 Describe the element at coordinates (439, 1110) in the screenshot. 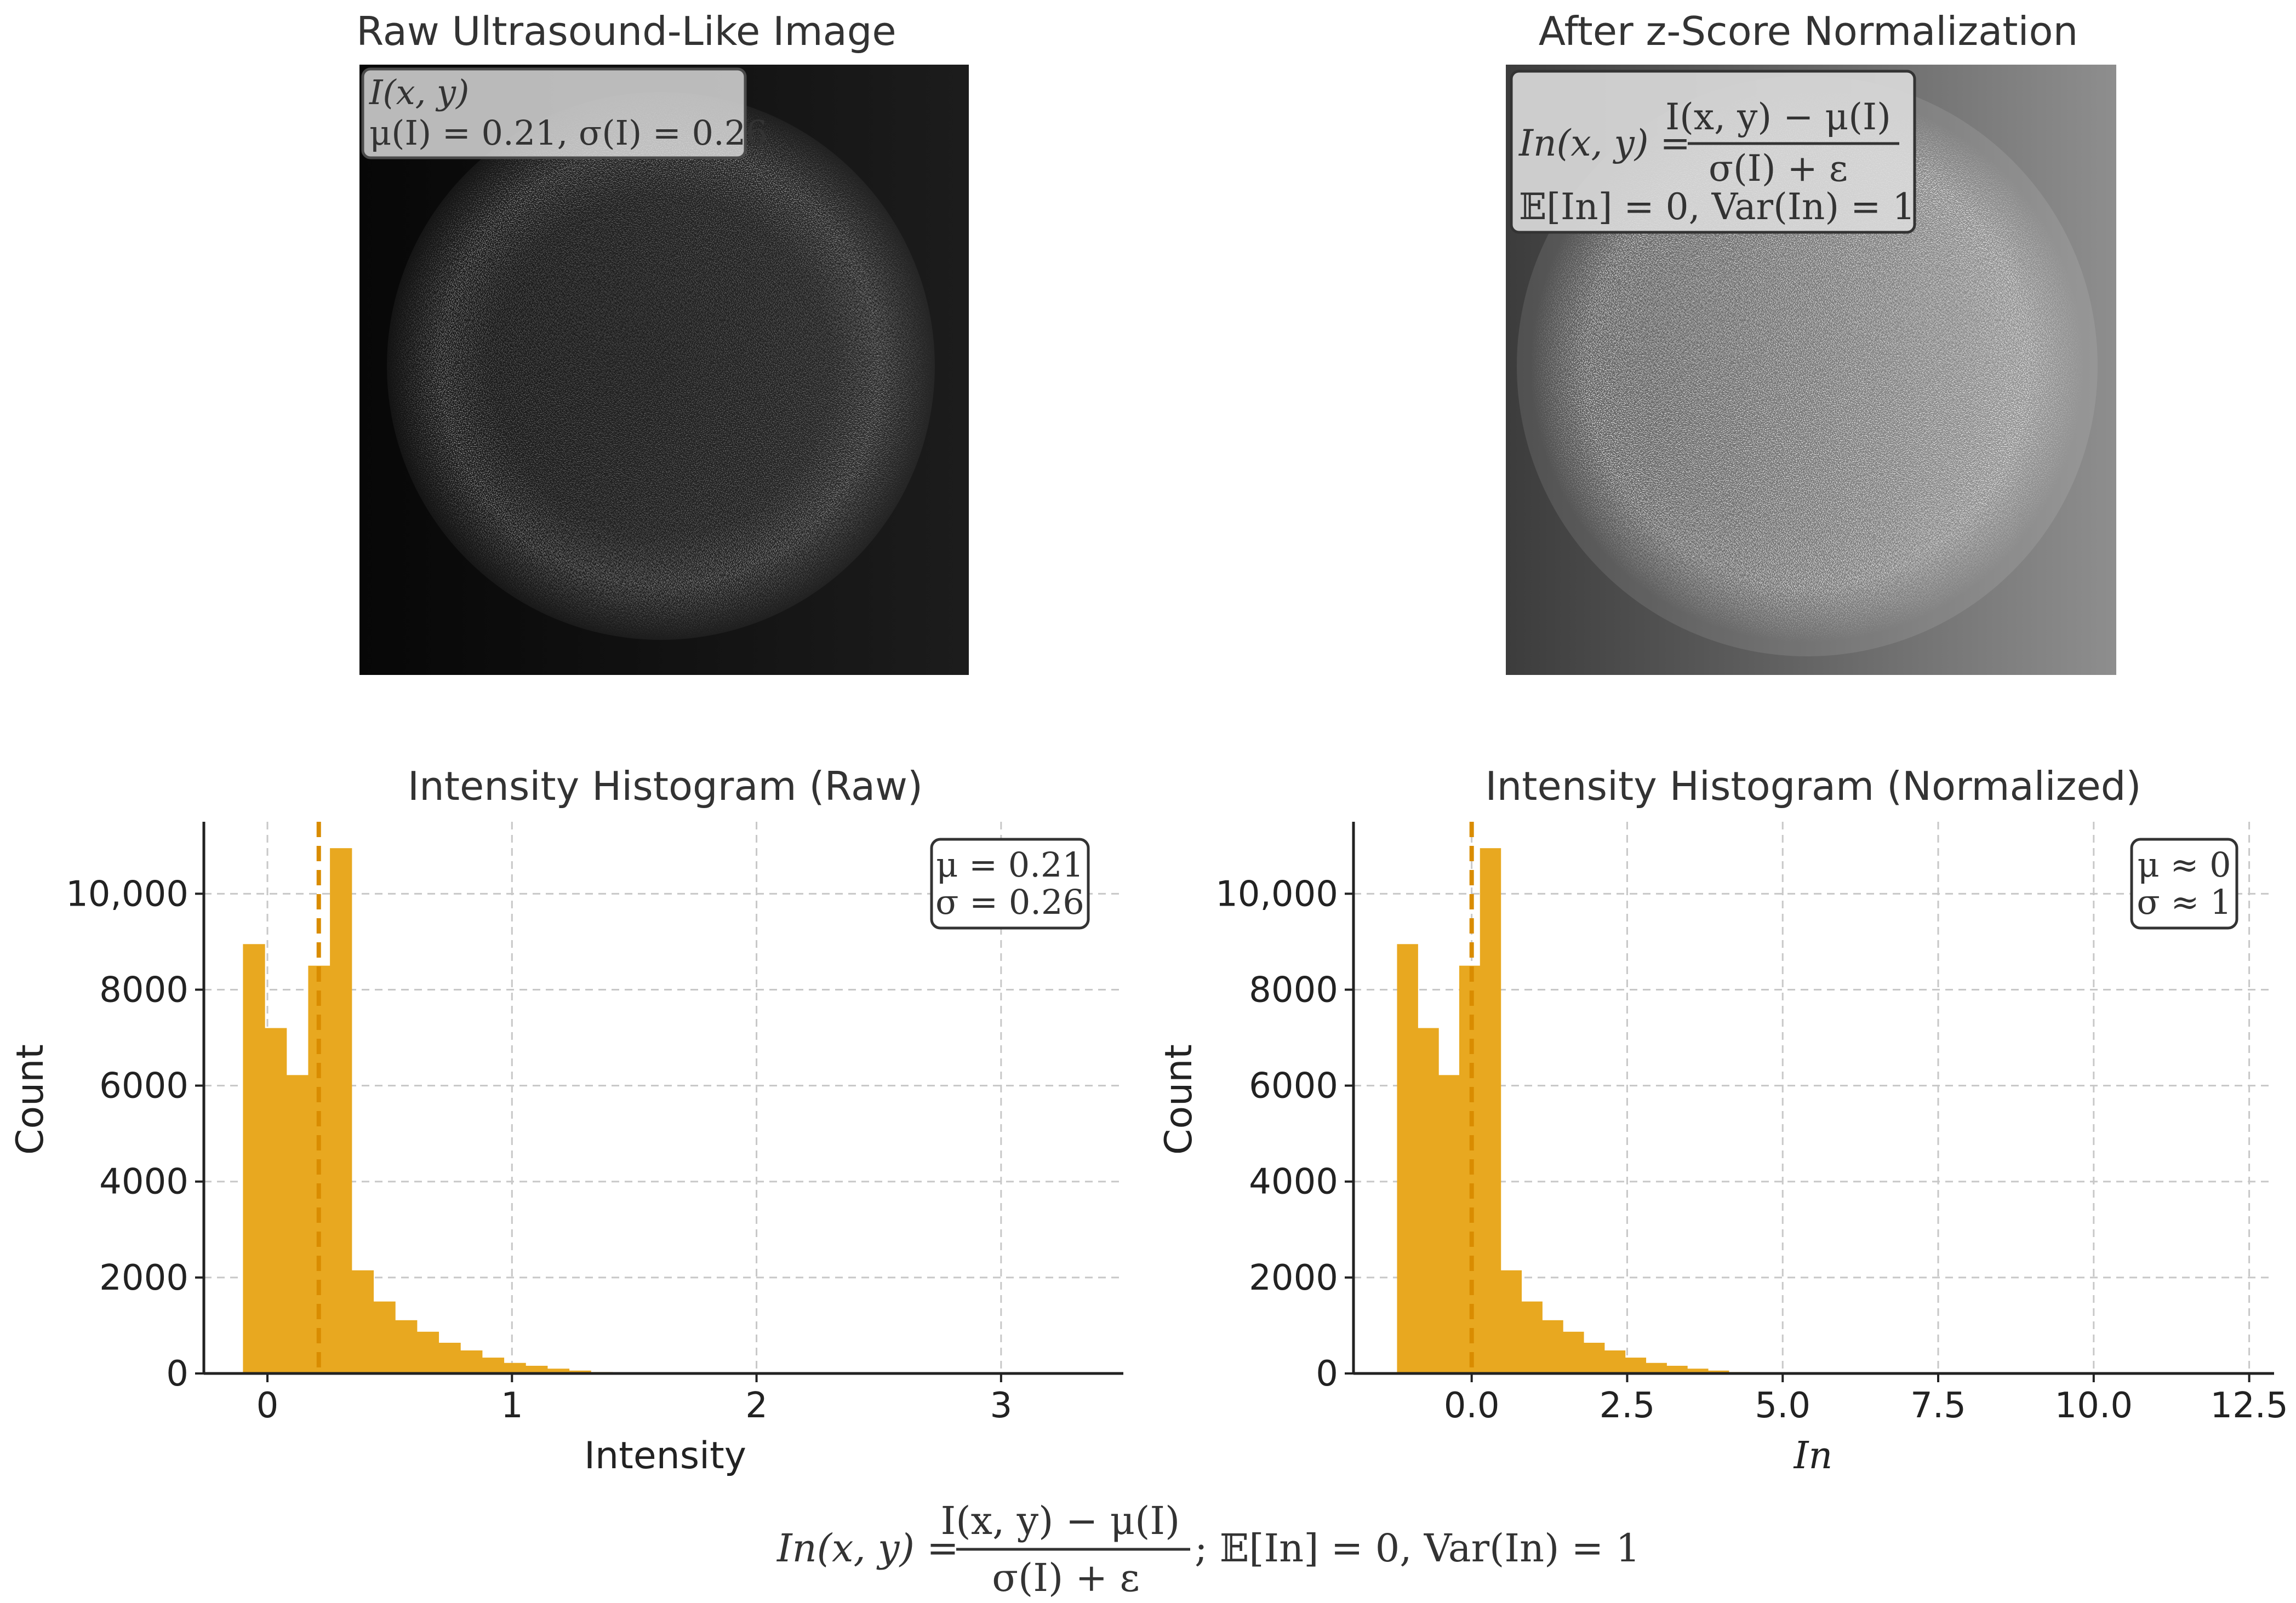

I see `raw-histogram-bars` at that location.